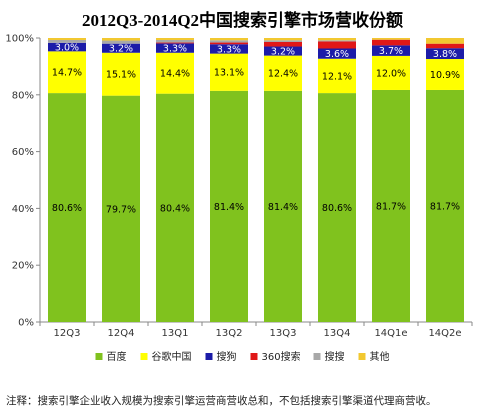 This screenshot has width=485, height=412. I want to click on data-label: 3.0%, so click(67, 48).